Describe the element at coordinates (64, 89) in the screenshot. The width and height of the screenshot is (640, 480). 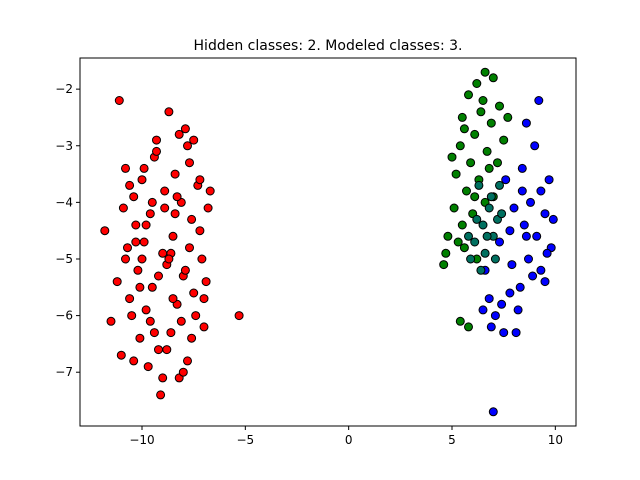
I see `y-tick-label: −2` at that location.